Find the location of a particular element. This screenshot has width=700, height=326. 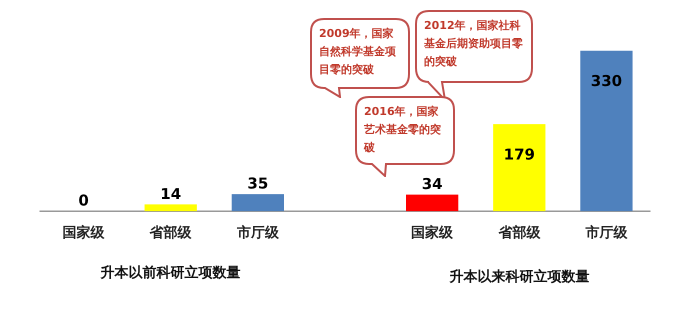

data-label: 34 is located at coordinates (432, 184).